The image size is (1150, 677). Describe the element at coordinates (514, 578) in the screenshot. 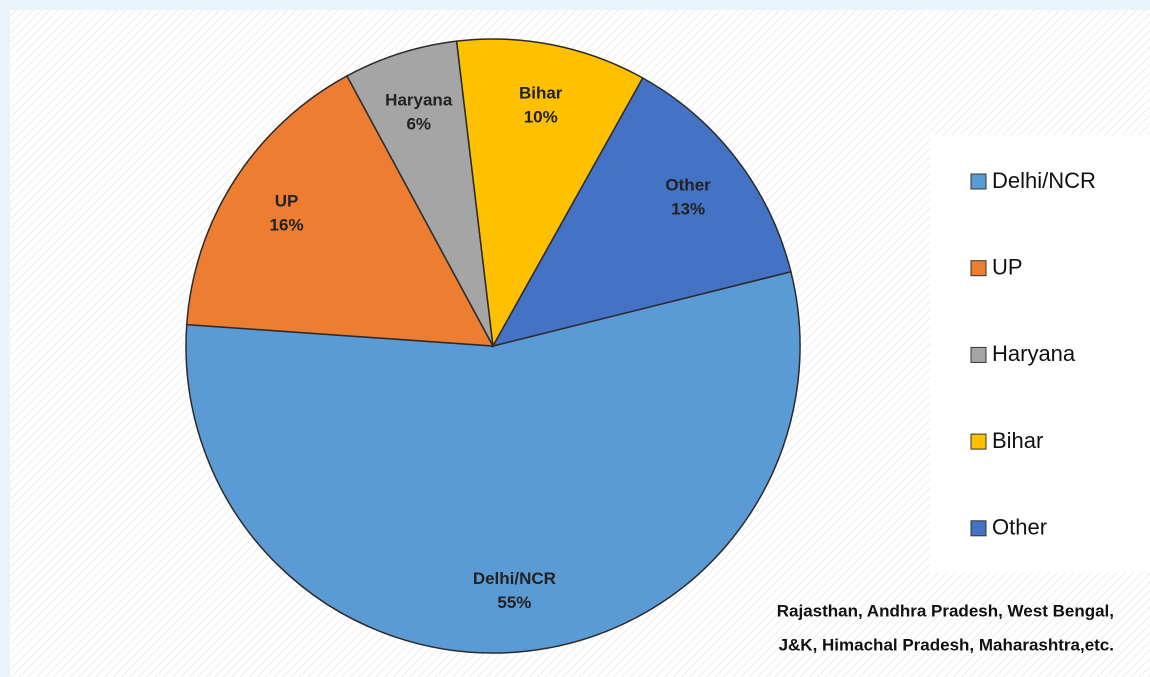

I see `slice-category: Delhi/NCR` at that location.